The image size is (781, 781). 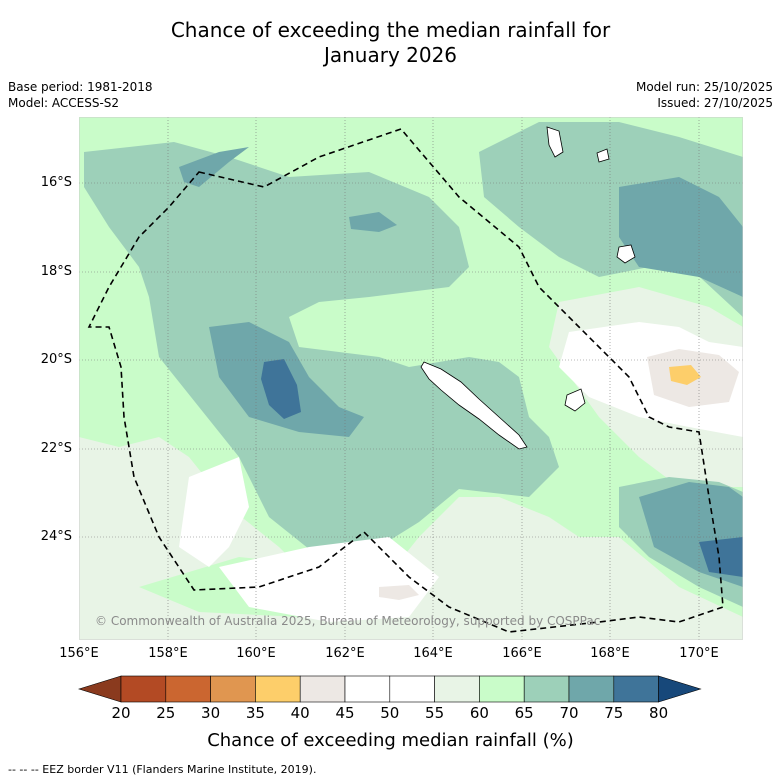 What do you see at coordinates (555, 142) in the screenshot?
I see `vanuatu-north` at bounding box center [555, 142].